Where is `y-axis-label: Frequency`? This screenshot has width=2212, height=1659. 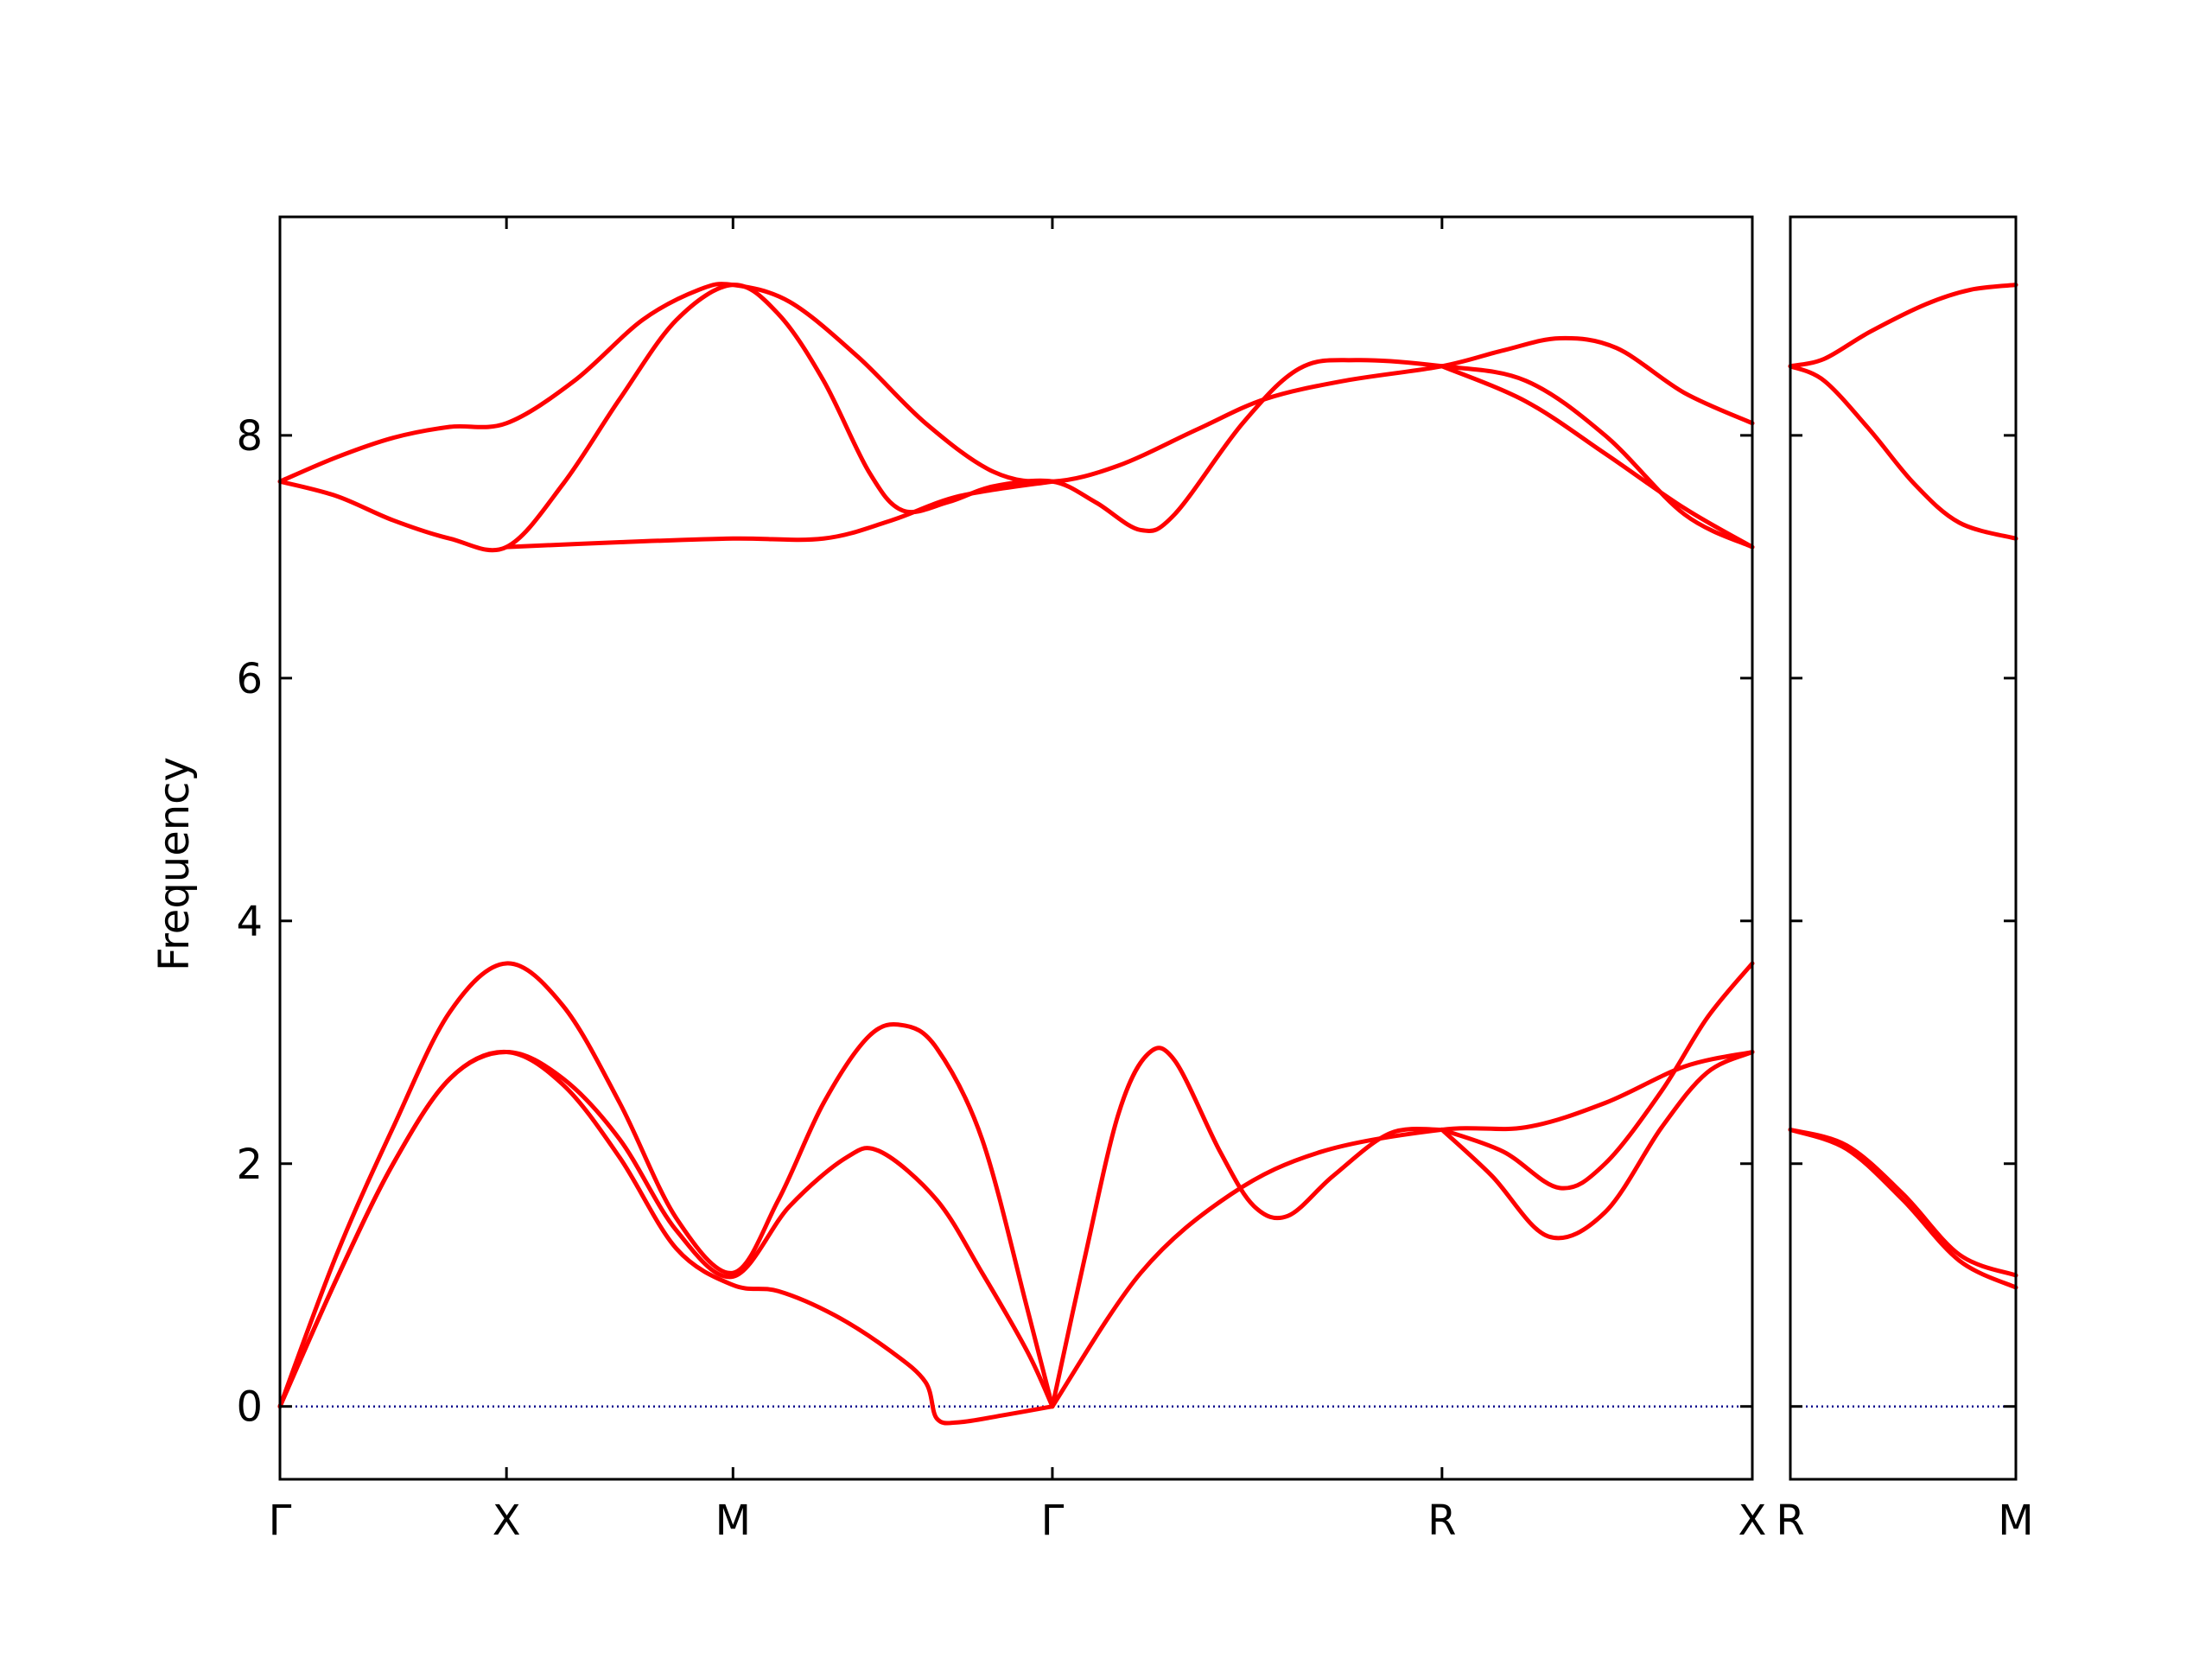 y-axis-label: Frequency is located at coordinates (174, 864).